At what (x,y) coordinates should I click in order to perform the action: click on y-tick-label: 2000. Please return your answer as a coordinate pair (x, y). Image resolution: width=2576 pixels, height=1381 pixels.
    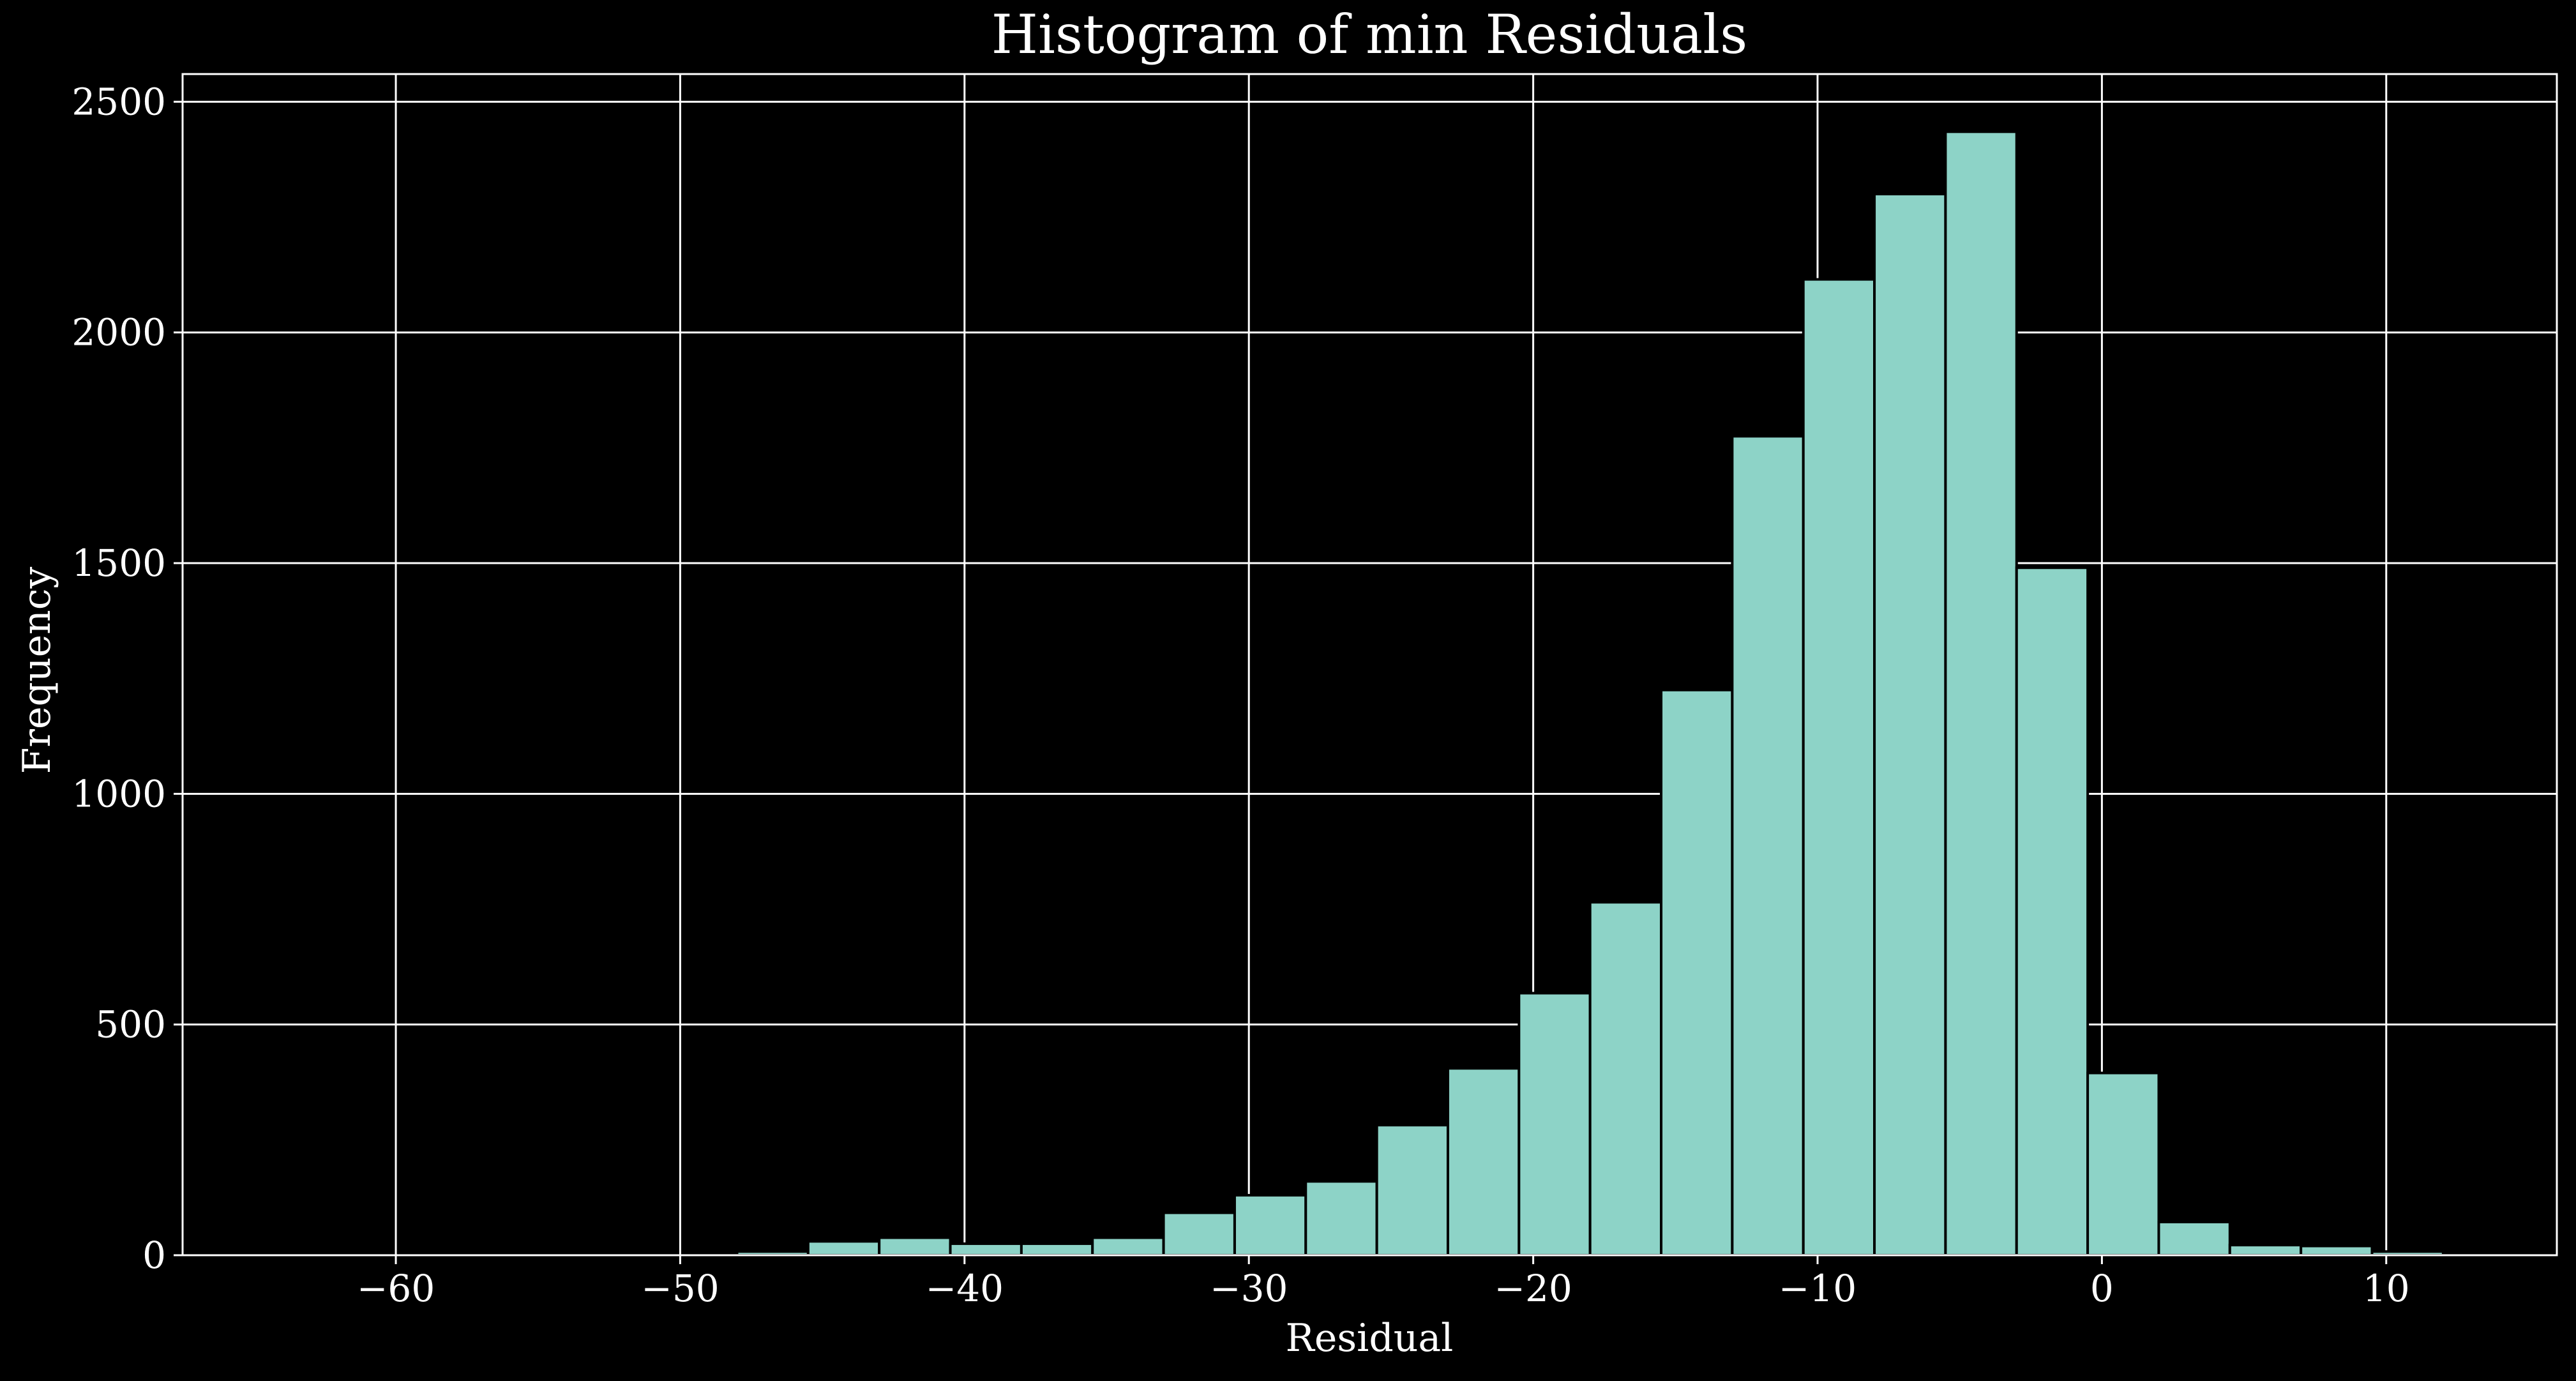
    Looking at the image, I should click on (119, 333).